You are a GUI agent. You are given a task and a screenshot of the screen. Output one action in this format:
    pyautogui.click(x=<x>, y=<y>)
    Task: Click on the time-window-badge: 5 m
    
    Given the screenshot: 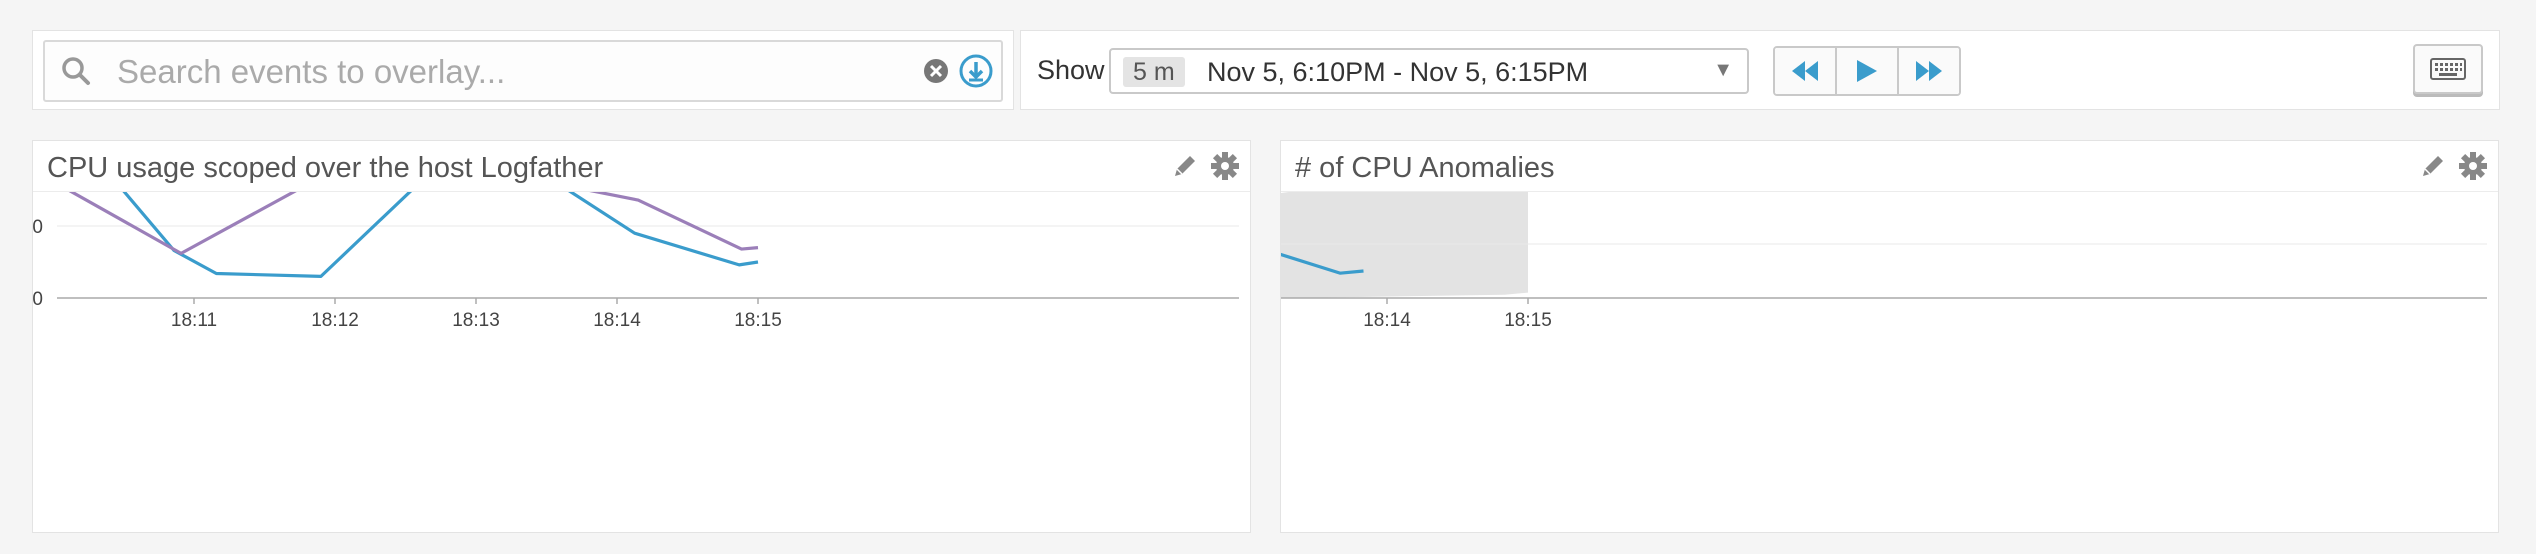 What is the action you would take?
    pyautogui.click(x=1154, y=72)
    